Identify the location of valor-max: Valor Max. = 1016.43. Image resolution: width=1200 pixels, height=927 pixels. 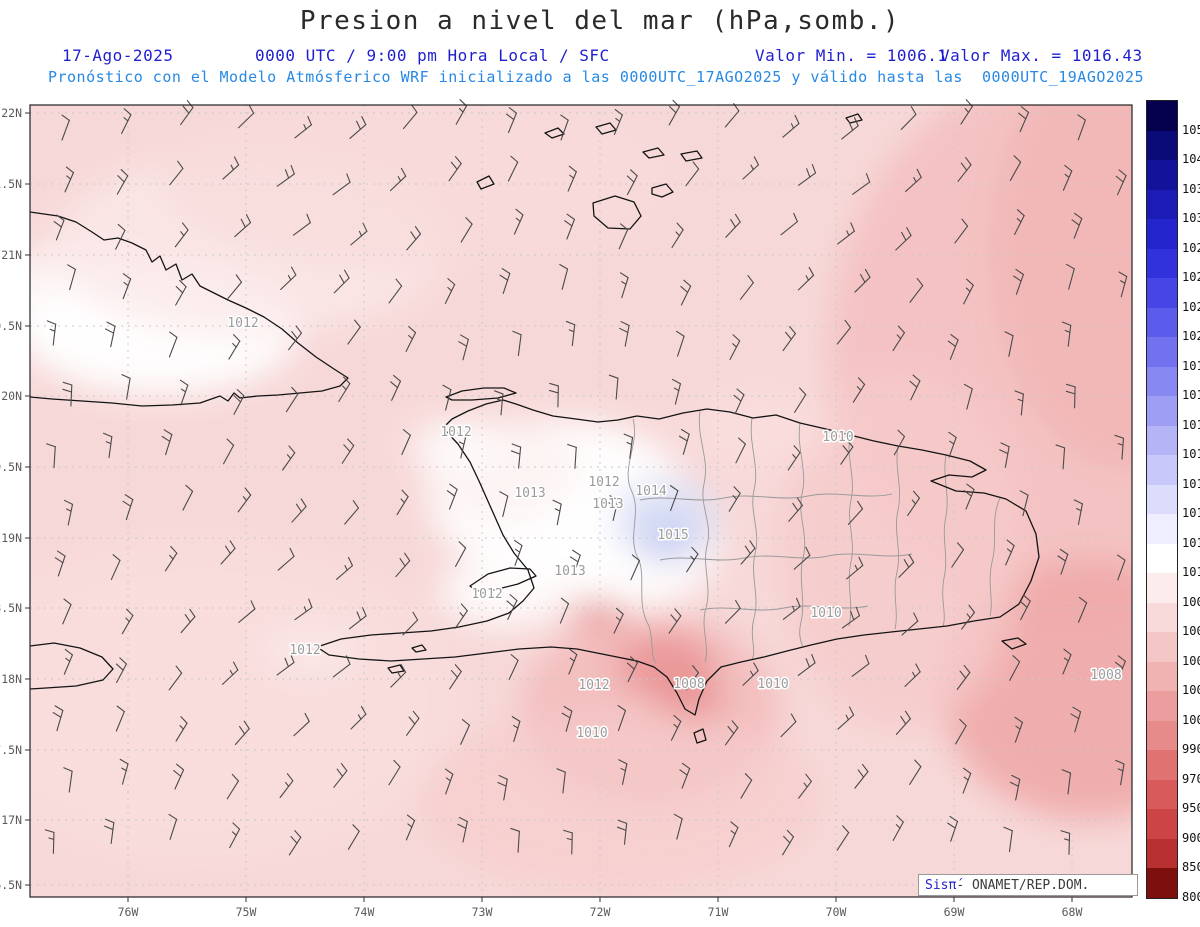
(1041, 55).